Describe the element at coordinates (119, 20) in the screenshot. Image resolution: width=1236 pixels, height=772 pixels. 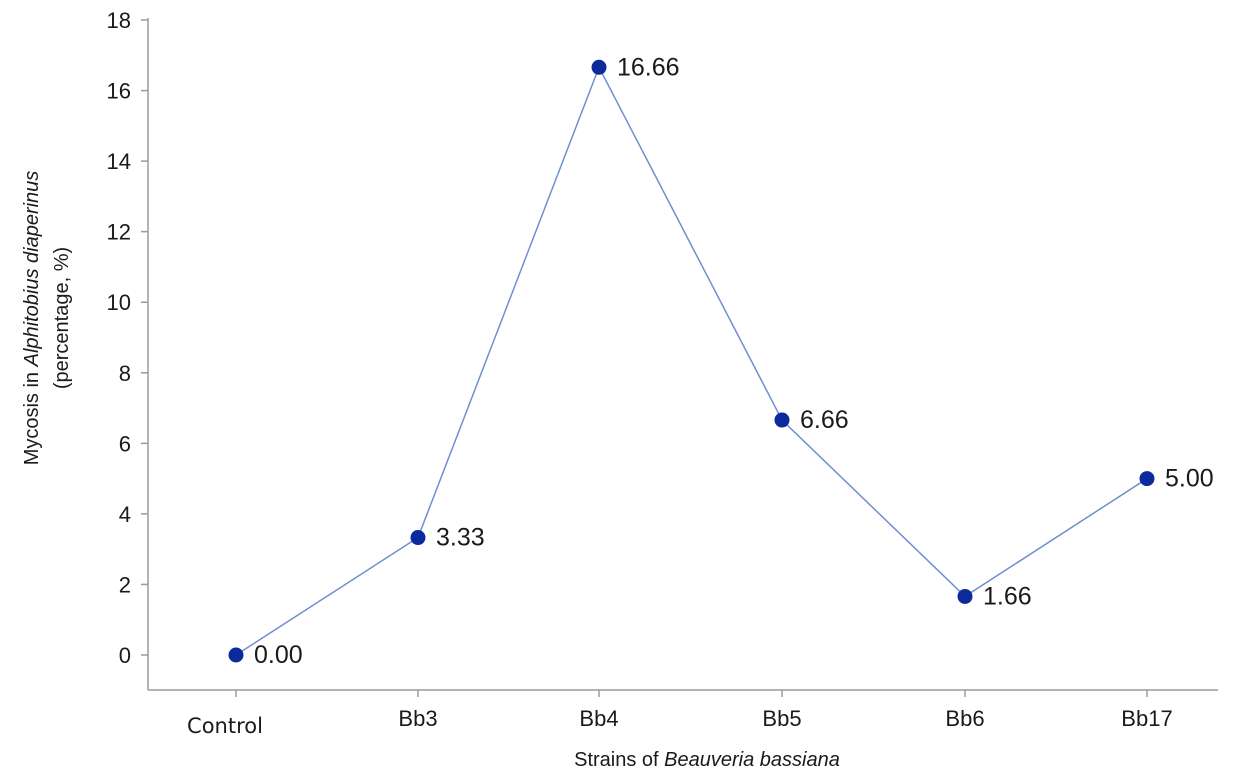
I see `y-tick-label: 18` at that location.